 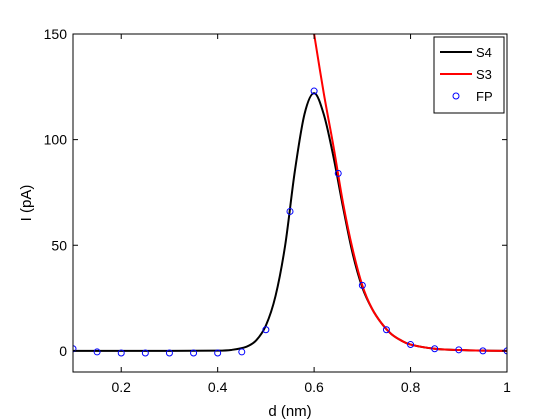 I want to click on x-tick-label: 1, so click(x=507, y=387).